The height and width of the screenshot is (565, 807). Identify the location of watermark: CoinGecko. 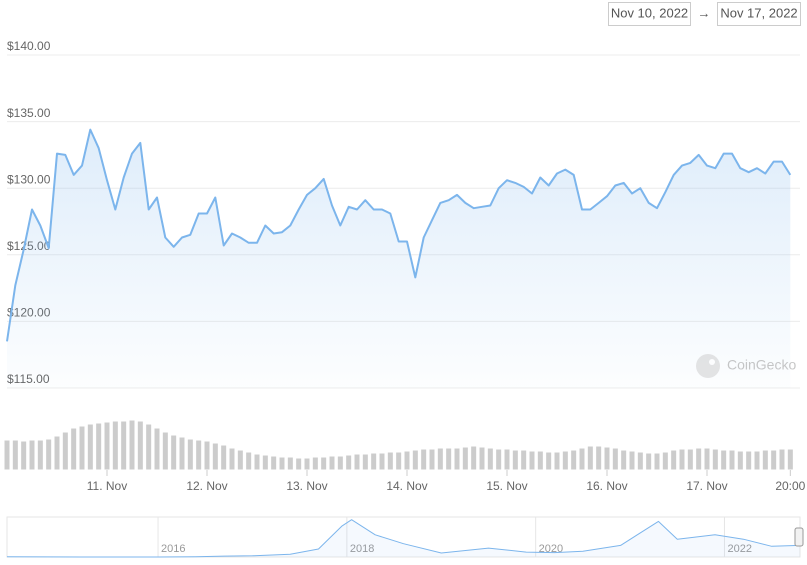
(746, 366).